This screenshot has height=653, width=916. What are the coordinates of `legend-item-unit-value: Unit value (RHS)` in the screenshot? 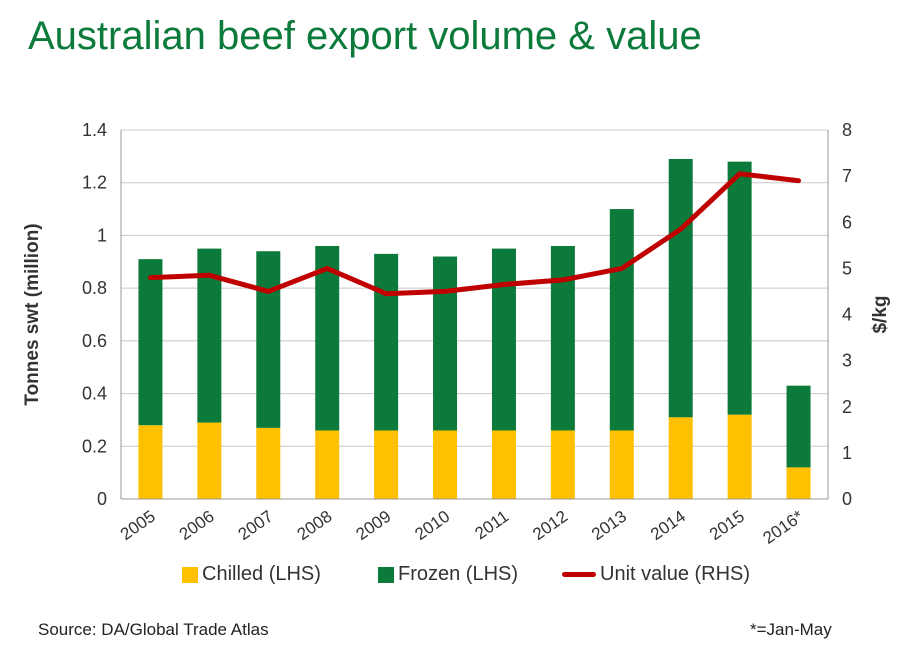 It's located at (656, 574).